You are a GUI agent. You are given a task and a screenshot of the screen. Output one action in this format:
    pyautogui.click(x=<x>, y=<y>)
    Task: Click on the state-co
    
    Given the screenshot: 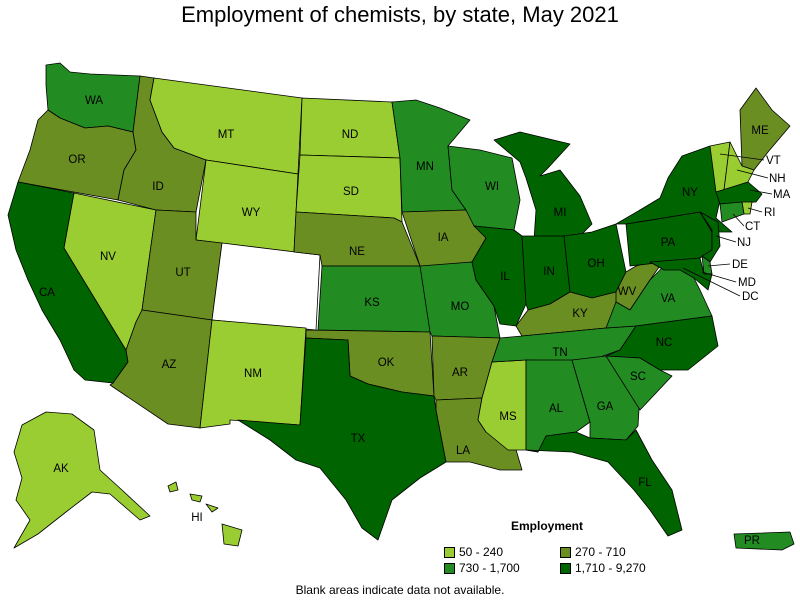 What is the action you would take?
    pyautogui.click(x=266, y=286)
    